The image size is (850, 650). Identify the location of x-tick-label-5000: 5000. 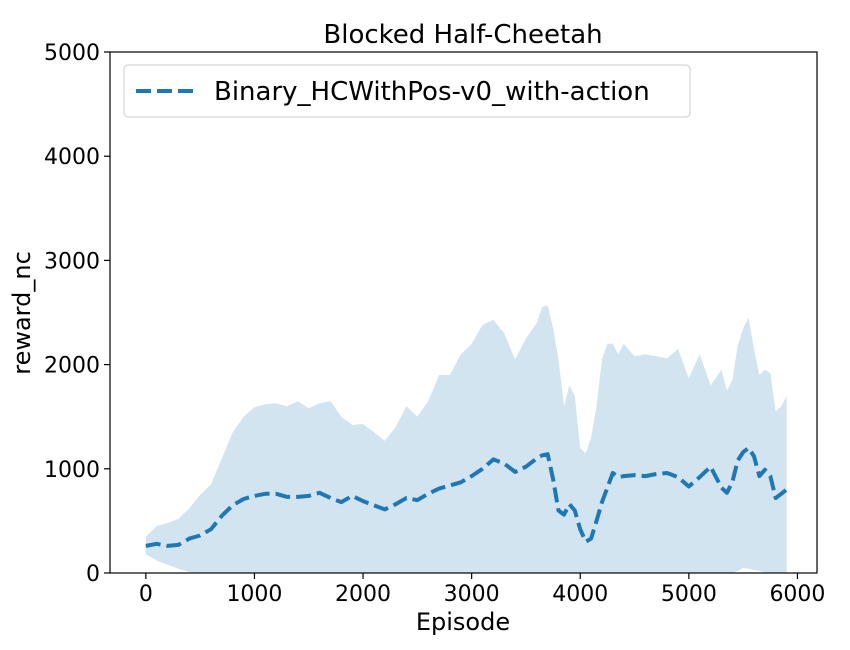
(689, 594).